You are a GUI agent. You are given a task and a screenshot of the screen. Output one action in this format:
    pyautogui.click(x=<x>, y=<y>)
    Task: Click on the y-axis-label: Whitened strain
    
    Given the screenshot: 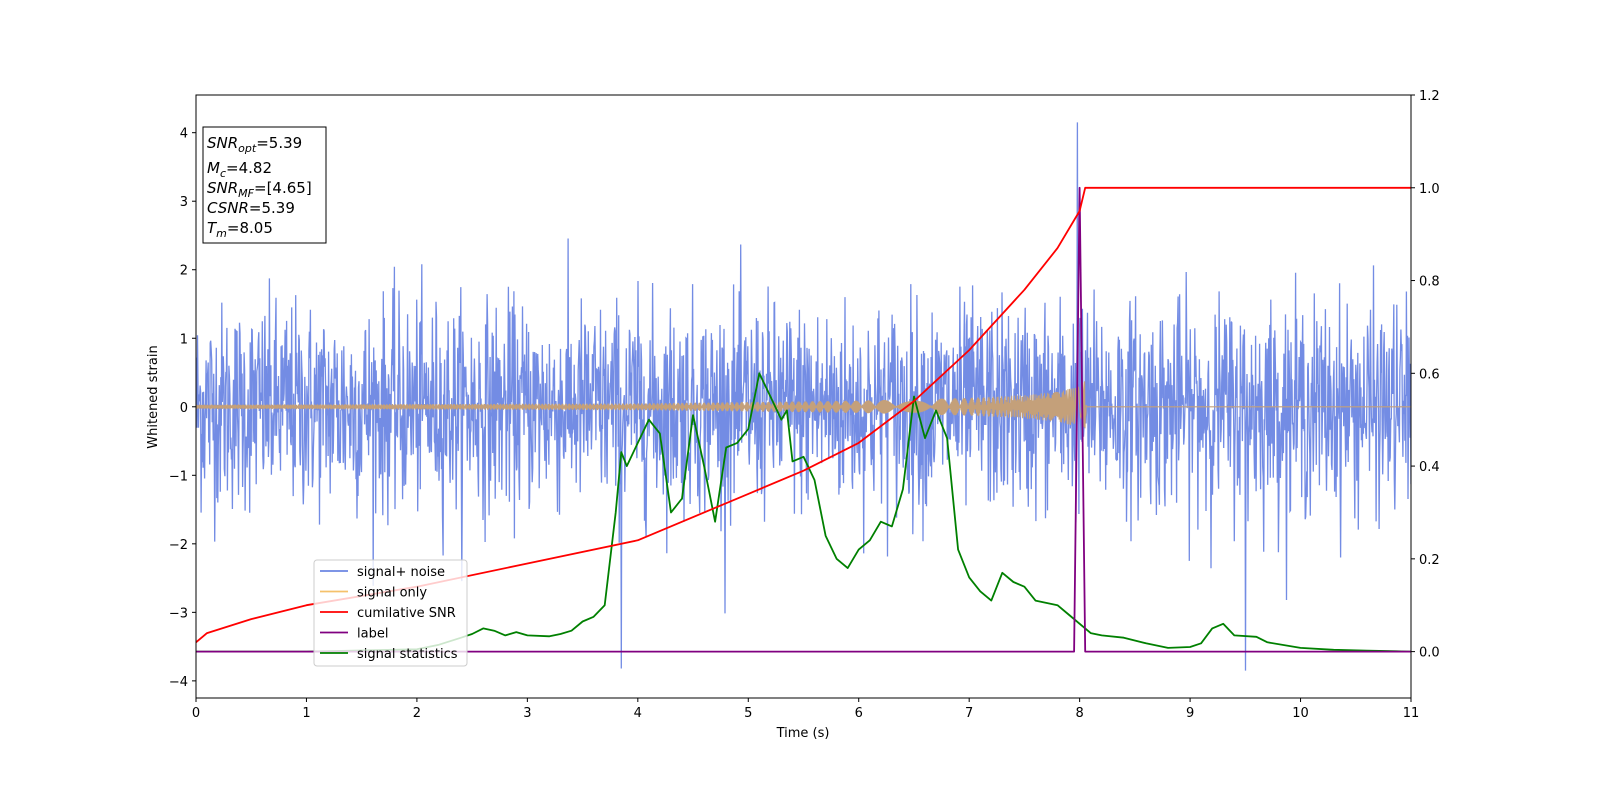 What is the action you would take?
    pyautogui.click(x=153, y=396)
    